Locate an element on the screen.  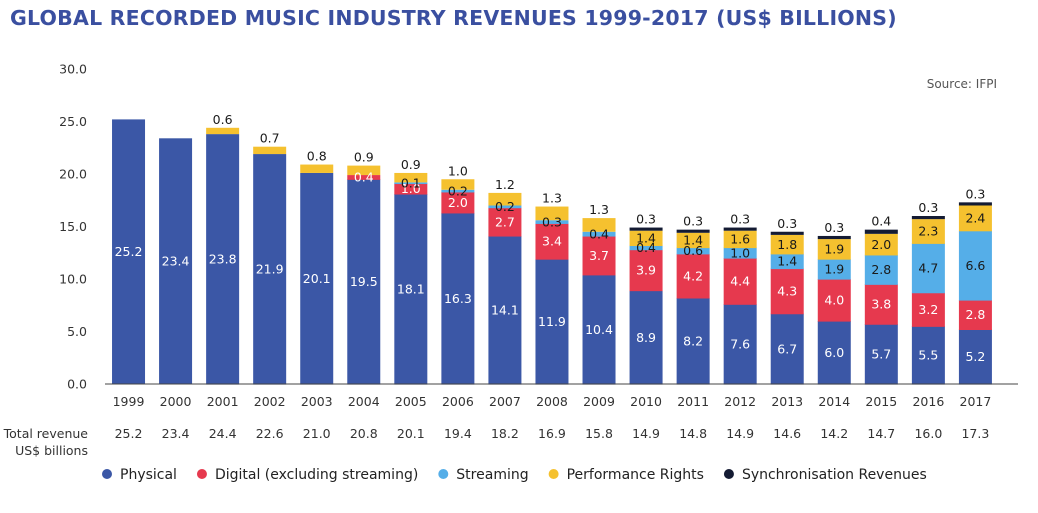
total-revenue-value: 14.8 is located at coordinates (693, 433).